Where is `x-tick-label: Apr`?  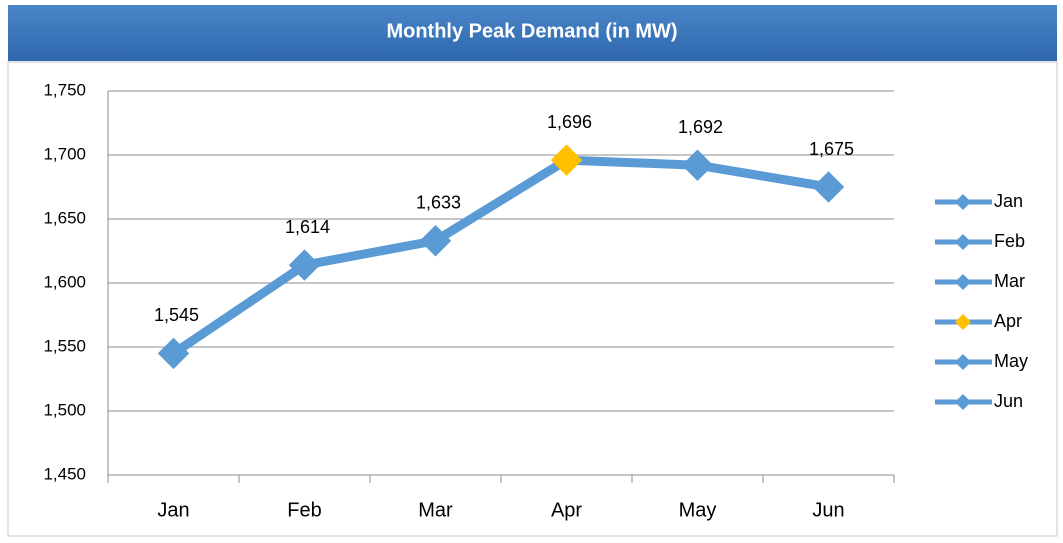
x-tick-label: Apr is located at coordinates (566, 510).